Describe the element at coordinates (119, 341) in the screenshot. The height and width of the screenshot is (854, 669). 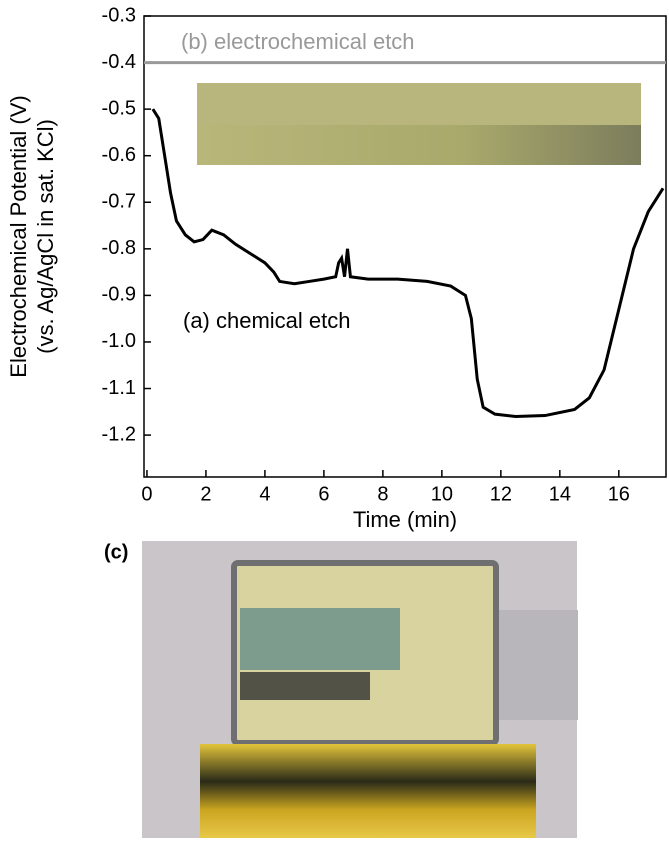
I see `y-tick-label: -1.0` at that location.